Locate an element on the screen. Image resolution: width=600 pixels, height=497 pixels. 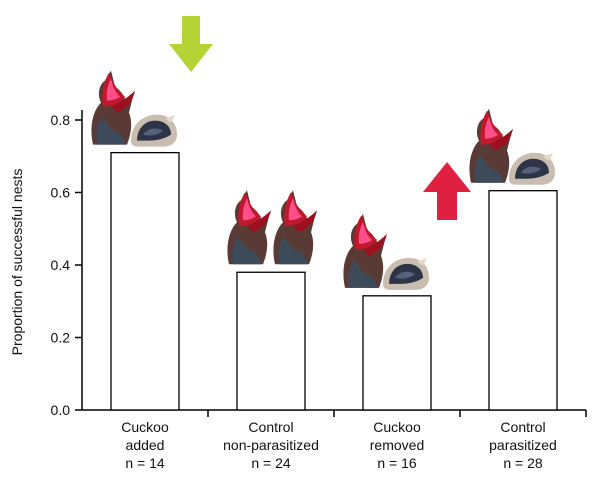
x-category-label: n = 28 is located at coordinates (523, 463).